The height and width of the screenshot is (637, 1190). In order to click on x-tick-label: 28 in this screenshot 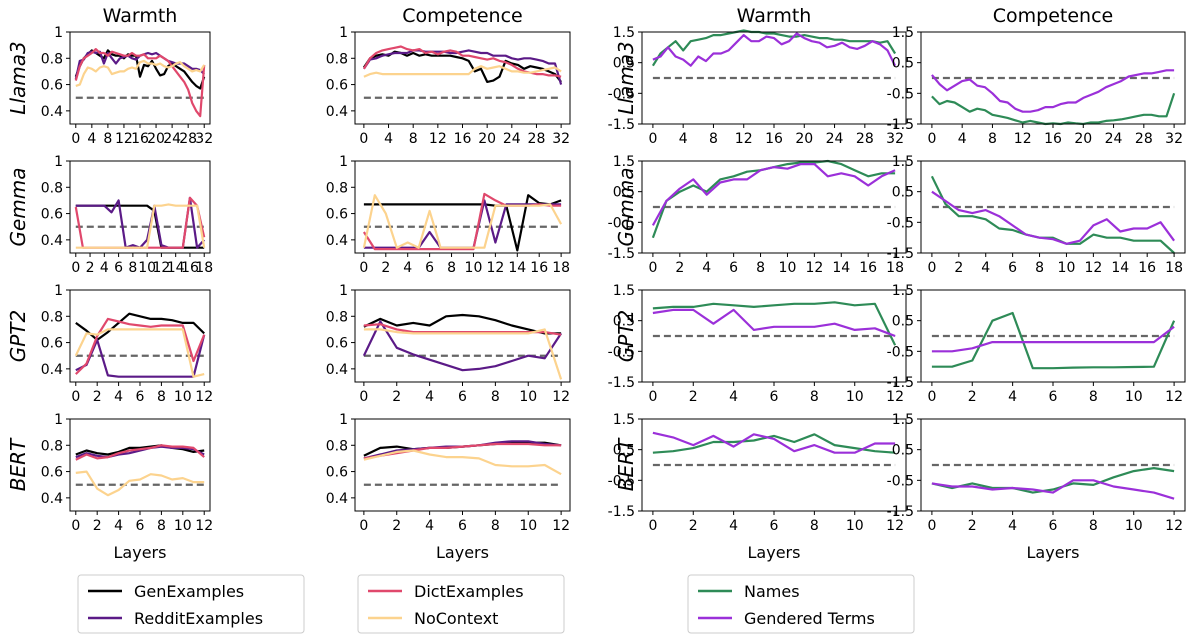, I will do `click(537, 139)`.